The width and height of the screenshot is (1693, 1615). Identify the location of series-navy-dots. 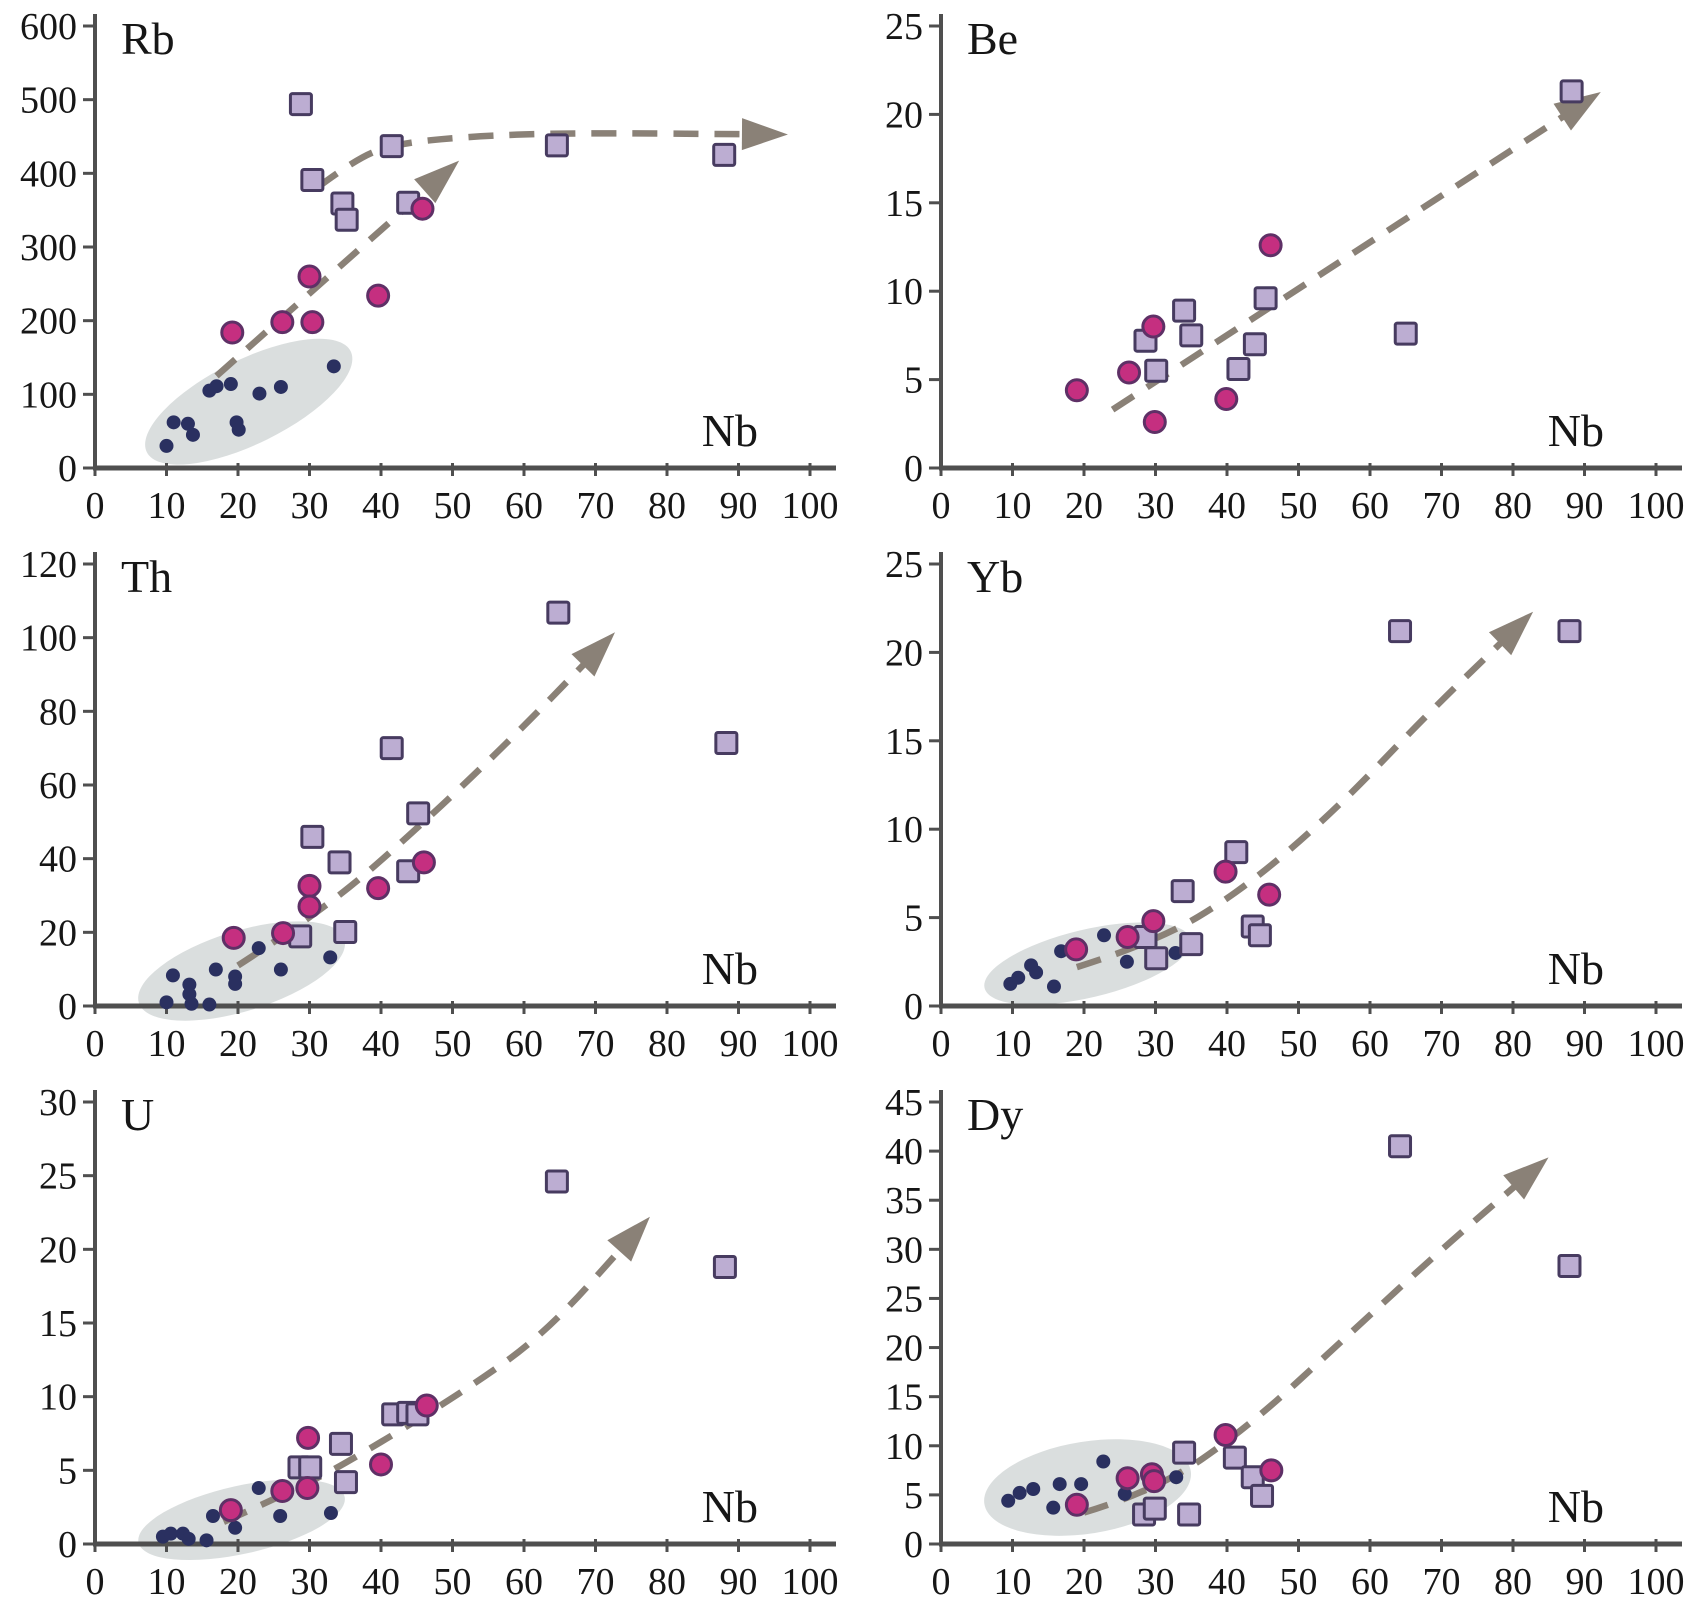
(1092, 1484).